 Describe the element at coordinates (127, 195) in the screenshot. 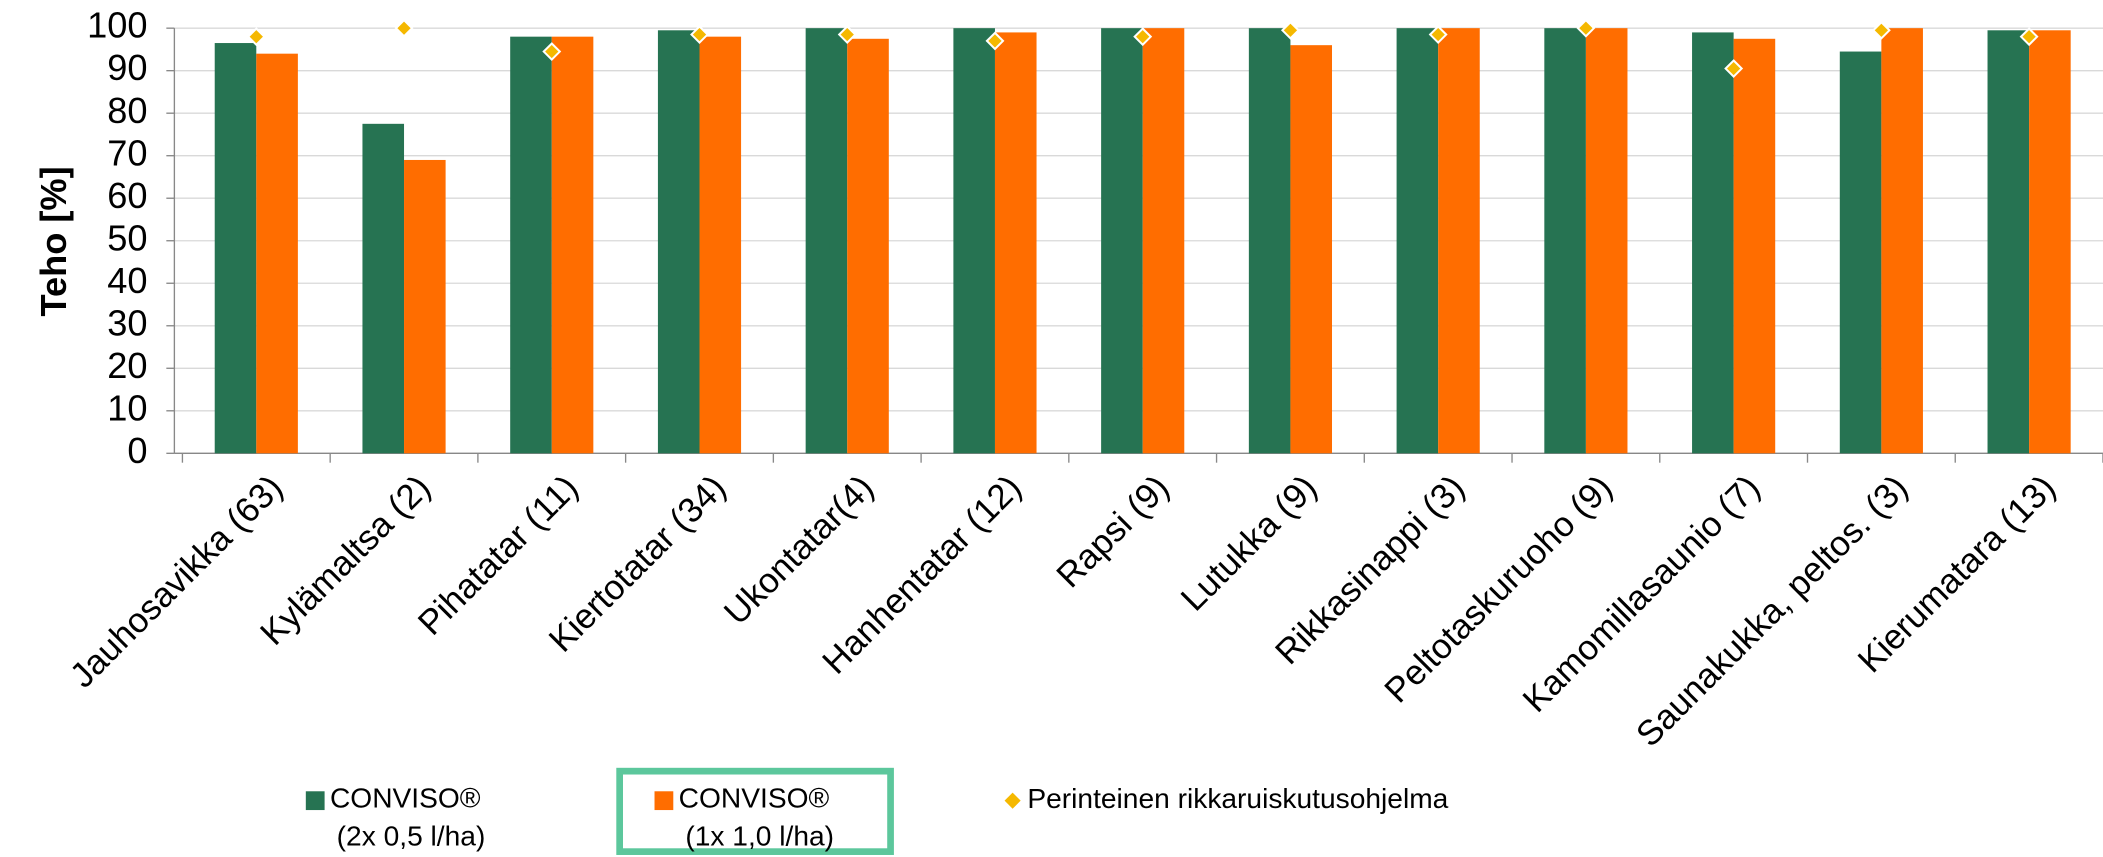

I see `y-tick-label: 60` at that location.